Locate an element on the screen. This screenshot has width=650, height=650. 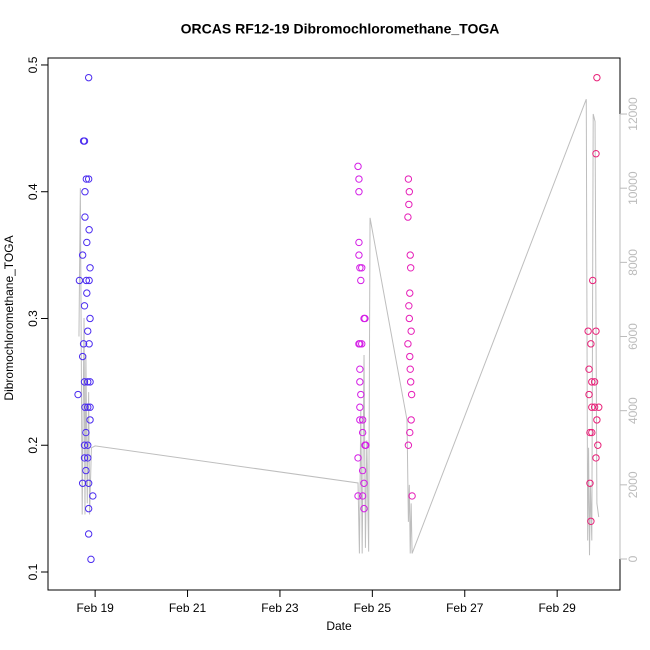
y-tick-label: 0.3 is located at coordinates (33, 318).